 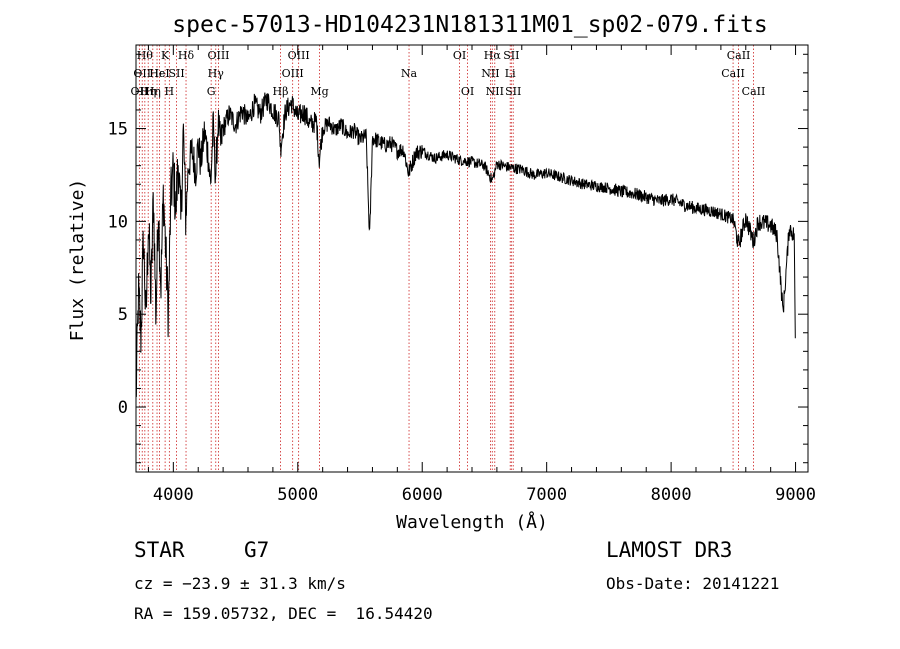 I want to click on line-marker-label: HeI, so click(x=159, y=73).